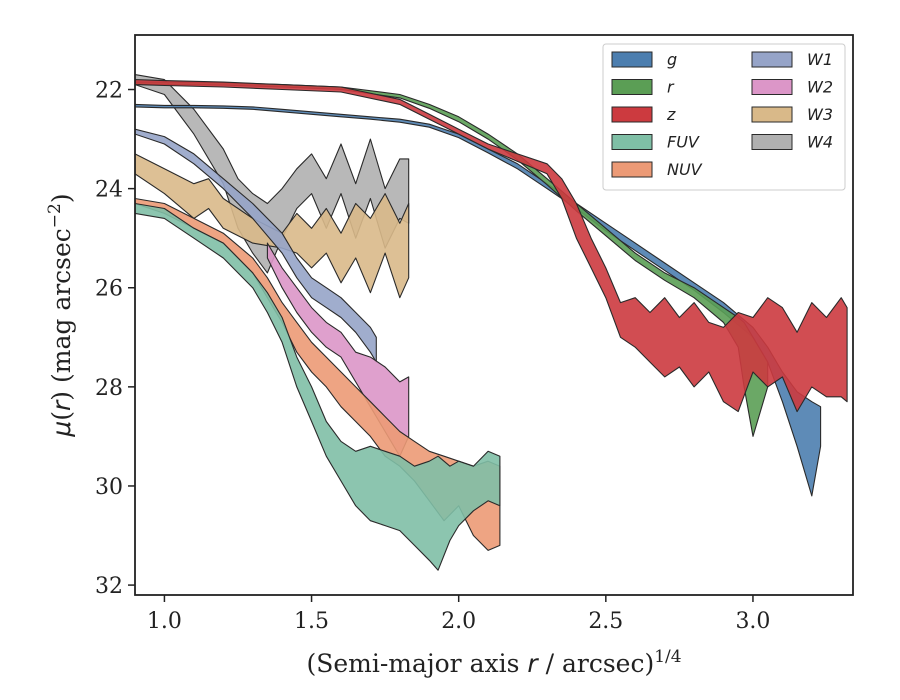 The height and width of the screenshot is (700, 900). Describe the element at coordinates (820, 142) in the screenshot. I see `legend-label-w4: W4` at that location.